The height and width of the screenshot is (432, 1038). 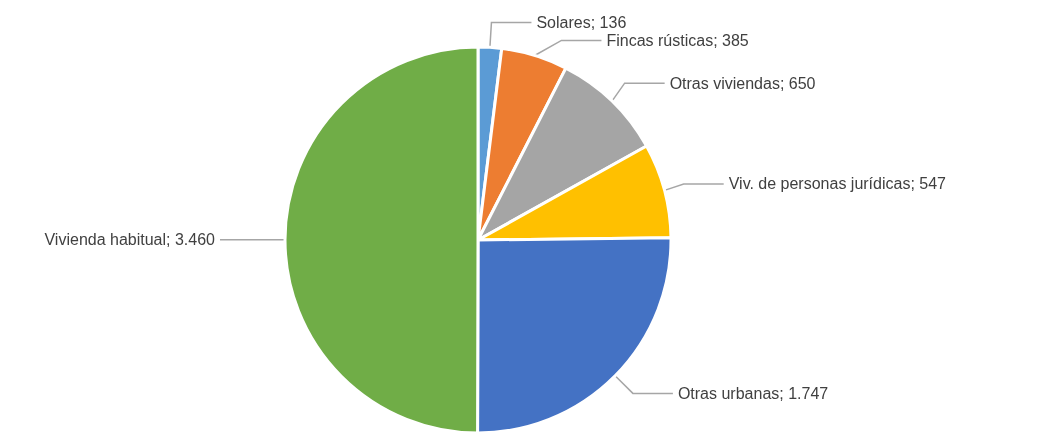 I want to click on slice-label: Solares; 136, so click(x=581, y=22).